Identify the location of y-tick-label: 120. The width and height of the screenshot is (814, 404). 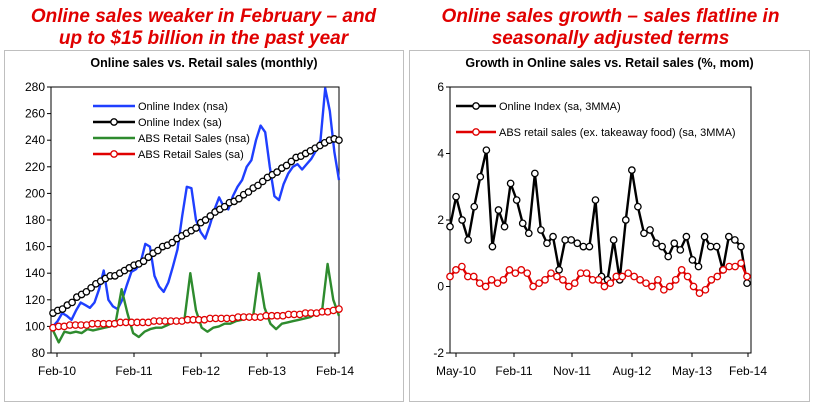
(35, 300).